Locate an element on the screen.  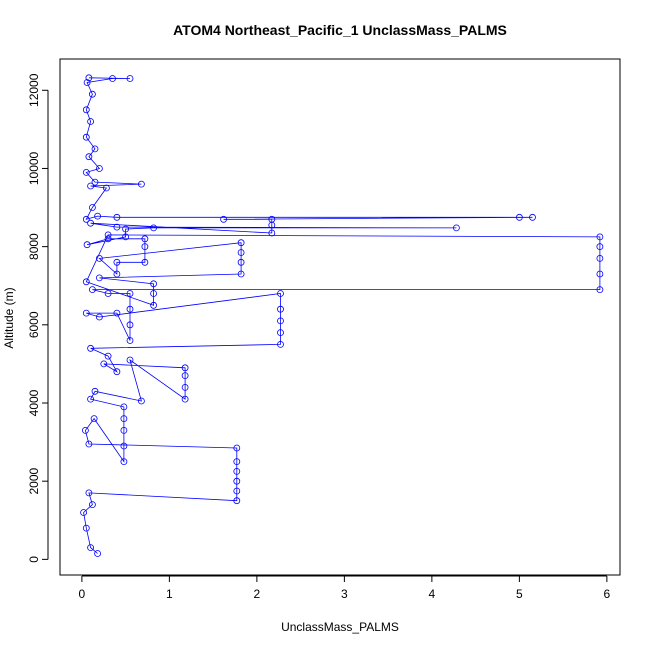
x-tick-label: 6 is located at coordinates (607, 594).